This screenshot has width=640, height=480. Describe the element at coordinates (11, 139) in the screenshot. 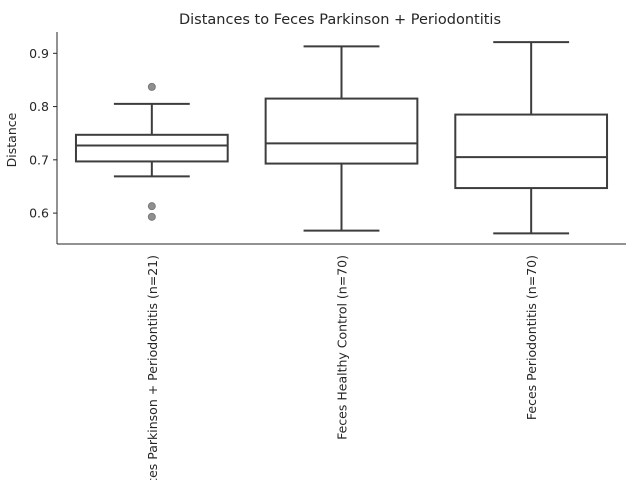

I see `y-axis-label: Distance` at that location.